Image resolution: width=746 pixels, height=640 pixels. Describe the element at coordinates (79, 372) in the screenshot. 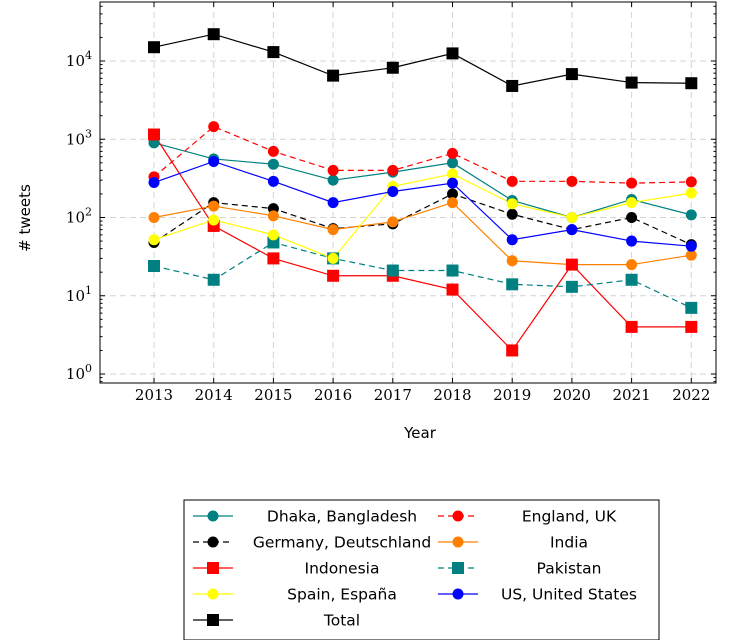

I see `y-tick-label: 10⁰` at that location.